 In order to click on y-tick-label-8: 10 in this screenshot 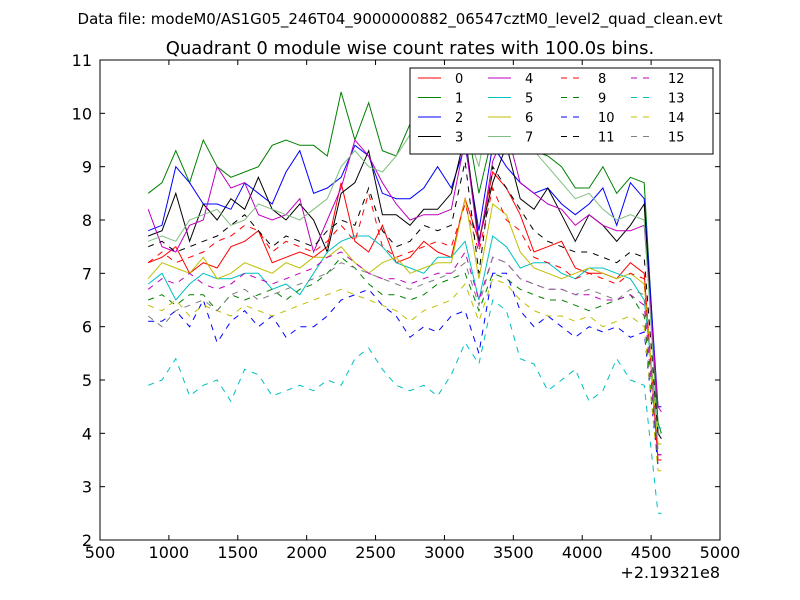, I will do `click(82, 113)`.